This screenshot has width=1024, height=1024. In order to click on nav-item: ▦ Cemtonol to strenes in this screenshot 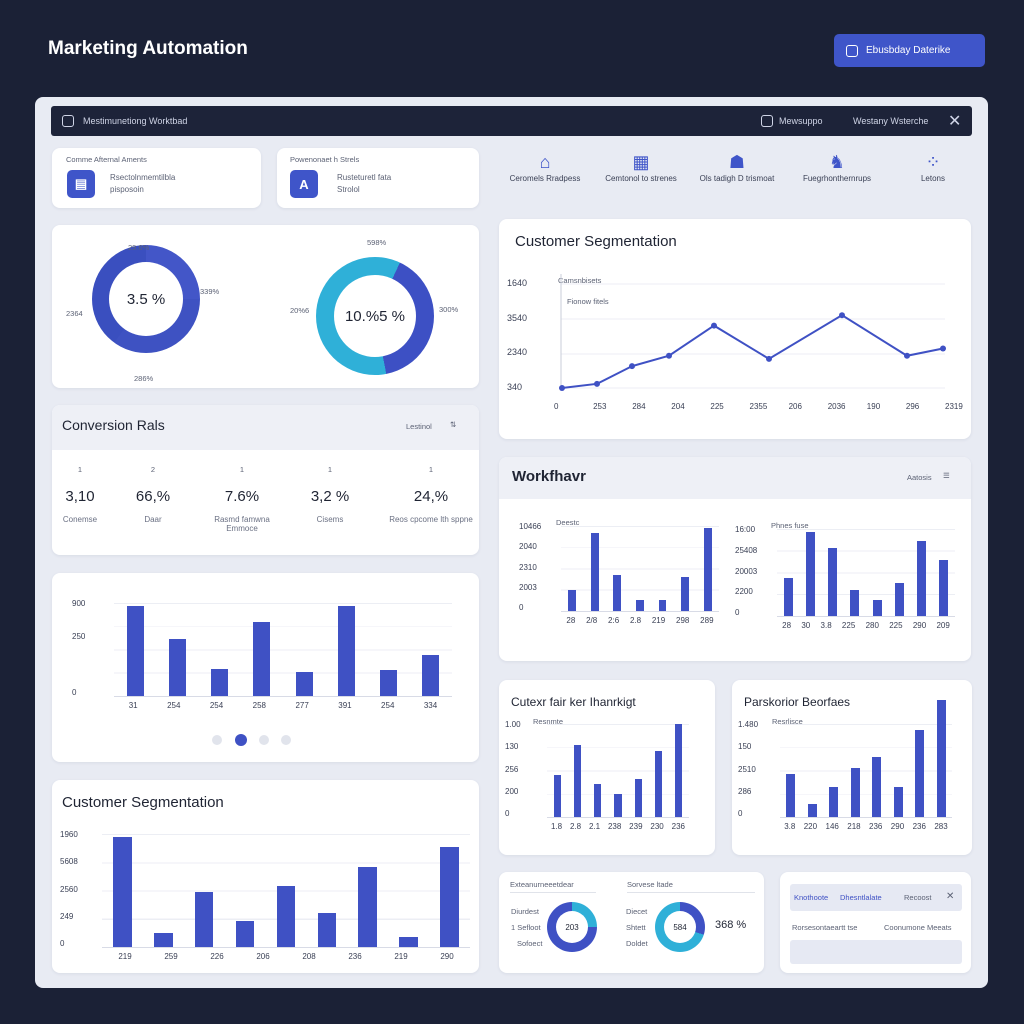, I will do `click(641, 166)`.